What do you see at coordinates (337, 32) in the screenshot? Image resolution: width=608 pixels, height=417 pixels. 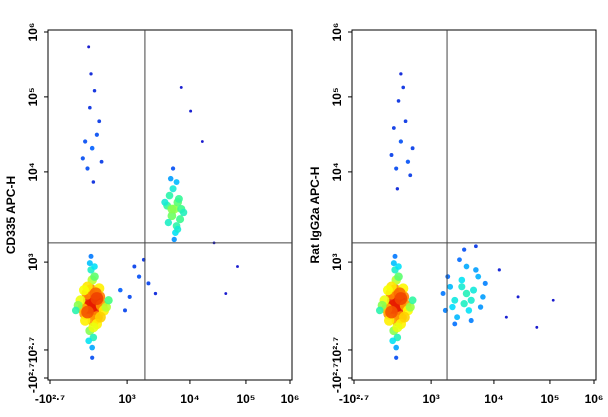 I see `y-tick-label: 10⁶` at bounding box center [337, 32].